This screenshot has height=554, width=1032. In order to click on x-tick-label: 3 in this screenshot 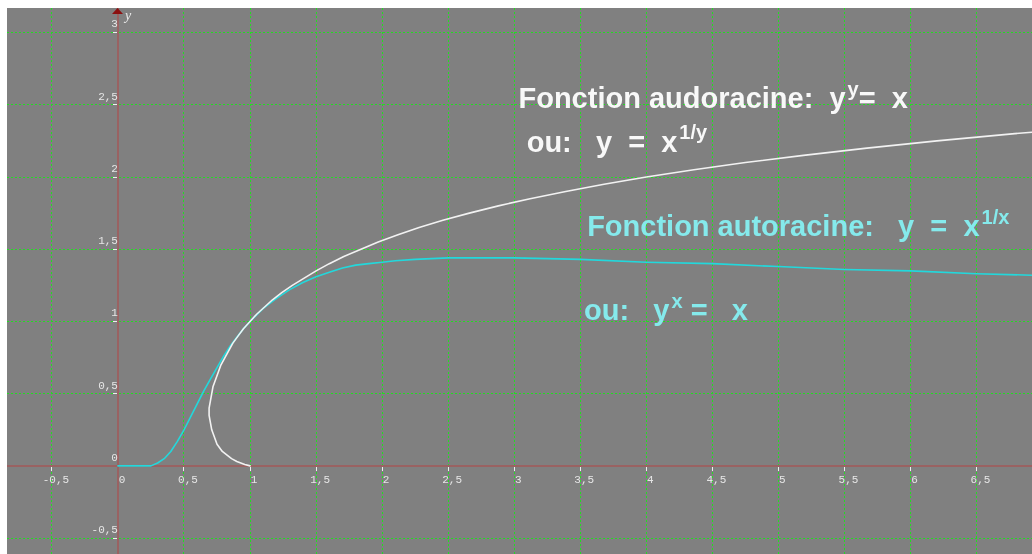, I will do `click(518, 480)`.